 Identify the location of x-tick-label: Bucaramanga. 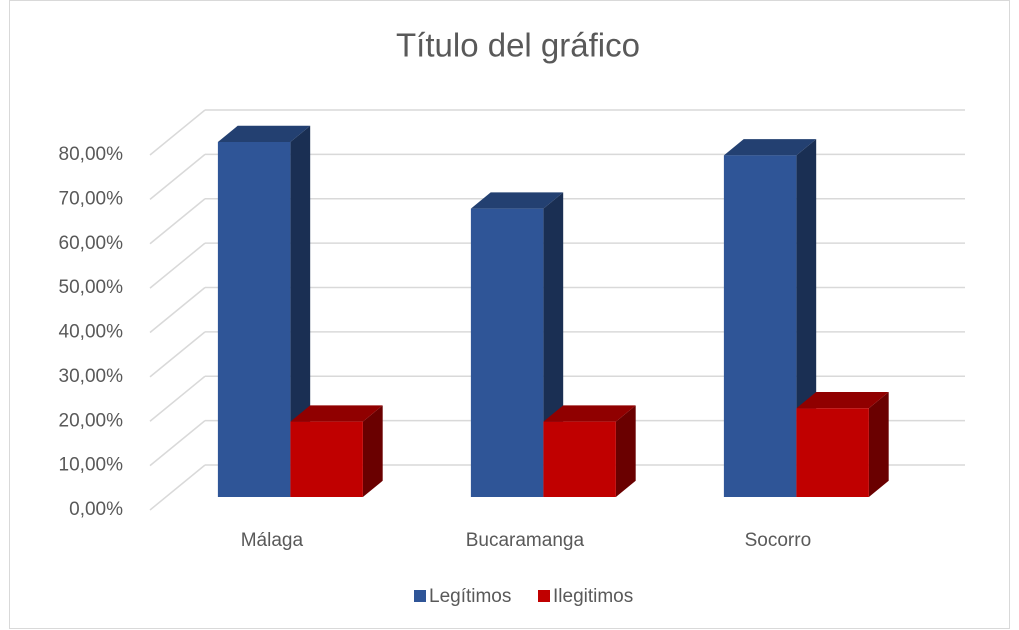
(525, 540).